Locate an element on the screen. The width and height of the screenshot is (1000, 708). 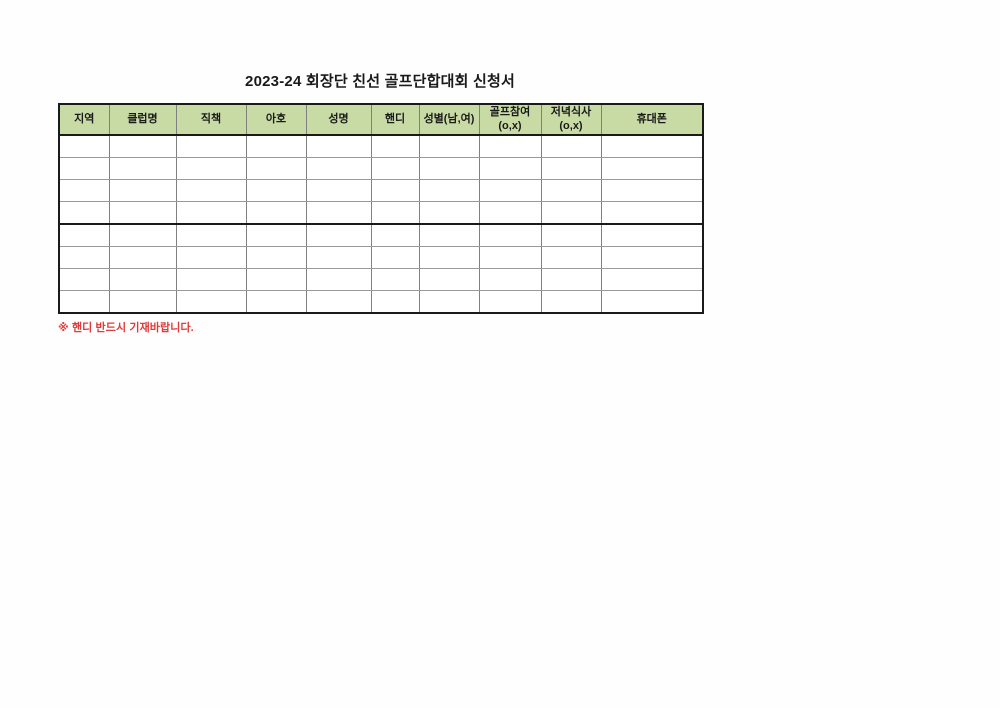
footnote-handicap-required: ※ 핸디 반드시 기재바랍니다. is located at coordinates (126, 328).